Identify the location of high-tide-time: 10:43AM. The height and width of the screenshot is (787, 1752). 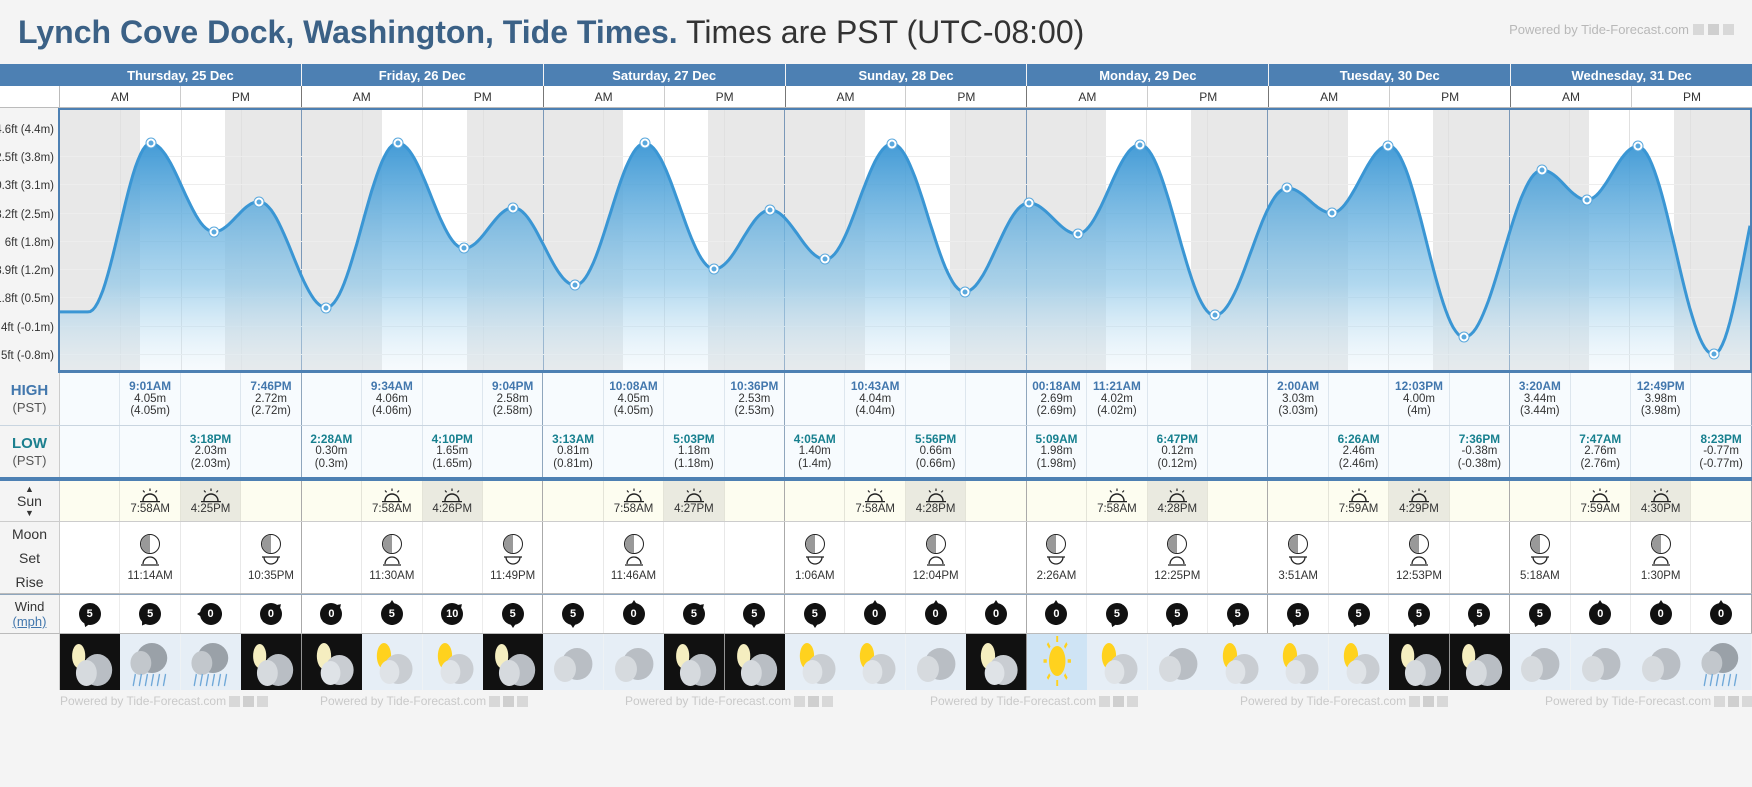
(875, 386).